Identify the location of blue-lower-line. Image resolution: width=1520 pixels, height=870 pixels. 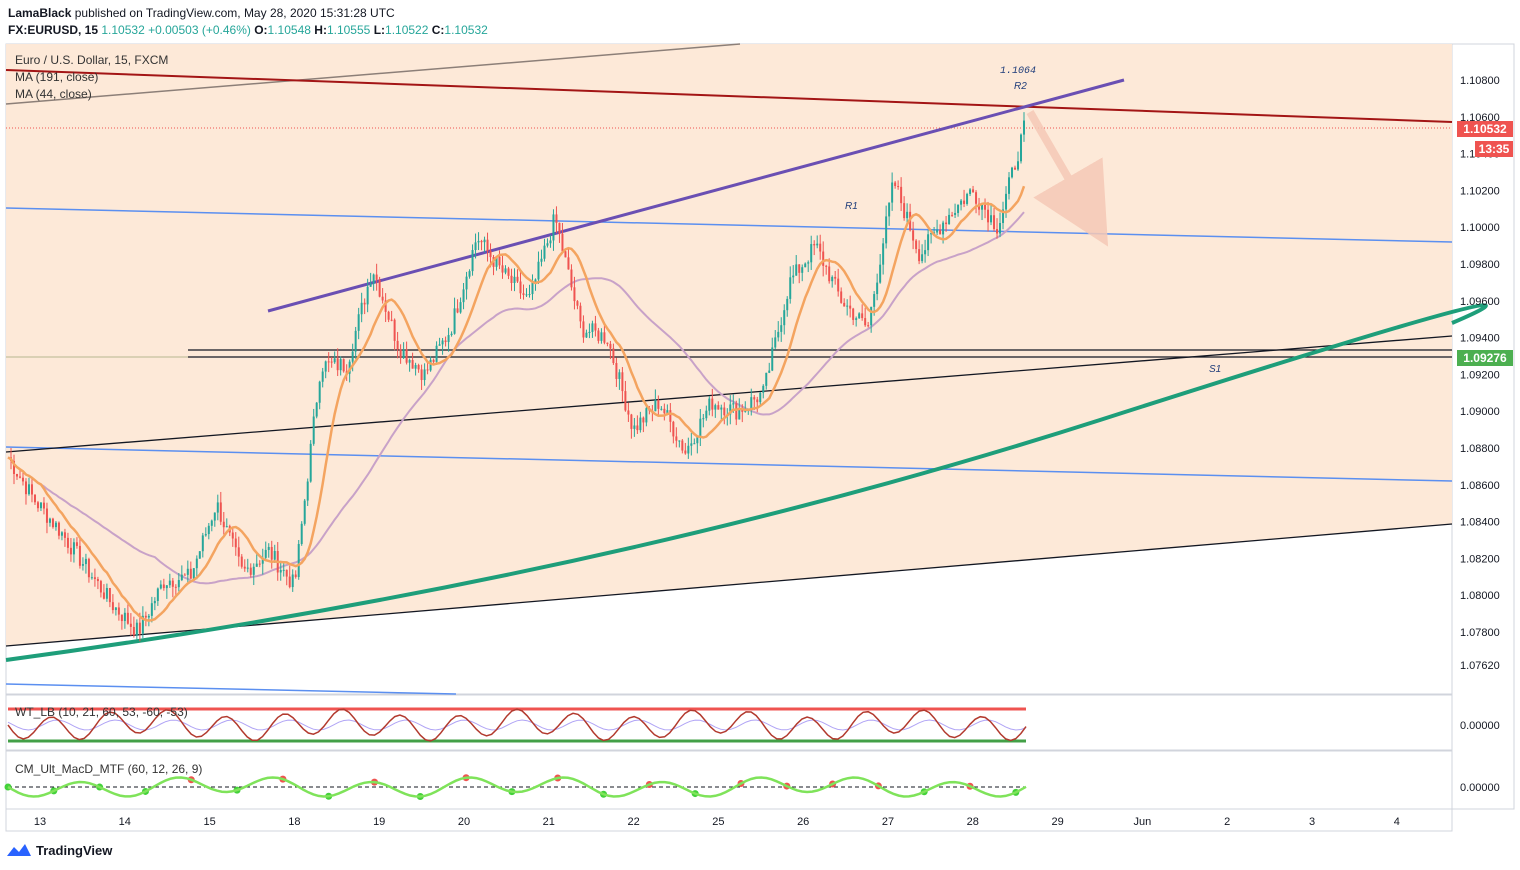
(729, 464).